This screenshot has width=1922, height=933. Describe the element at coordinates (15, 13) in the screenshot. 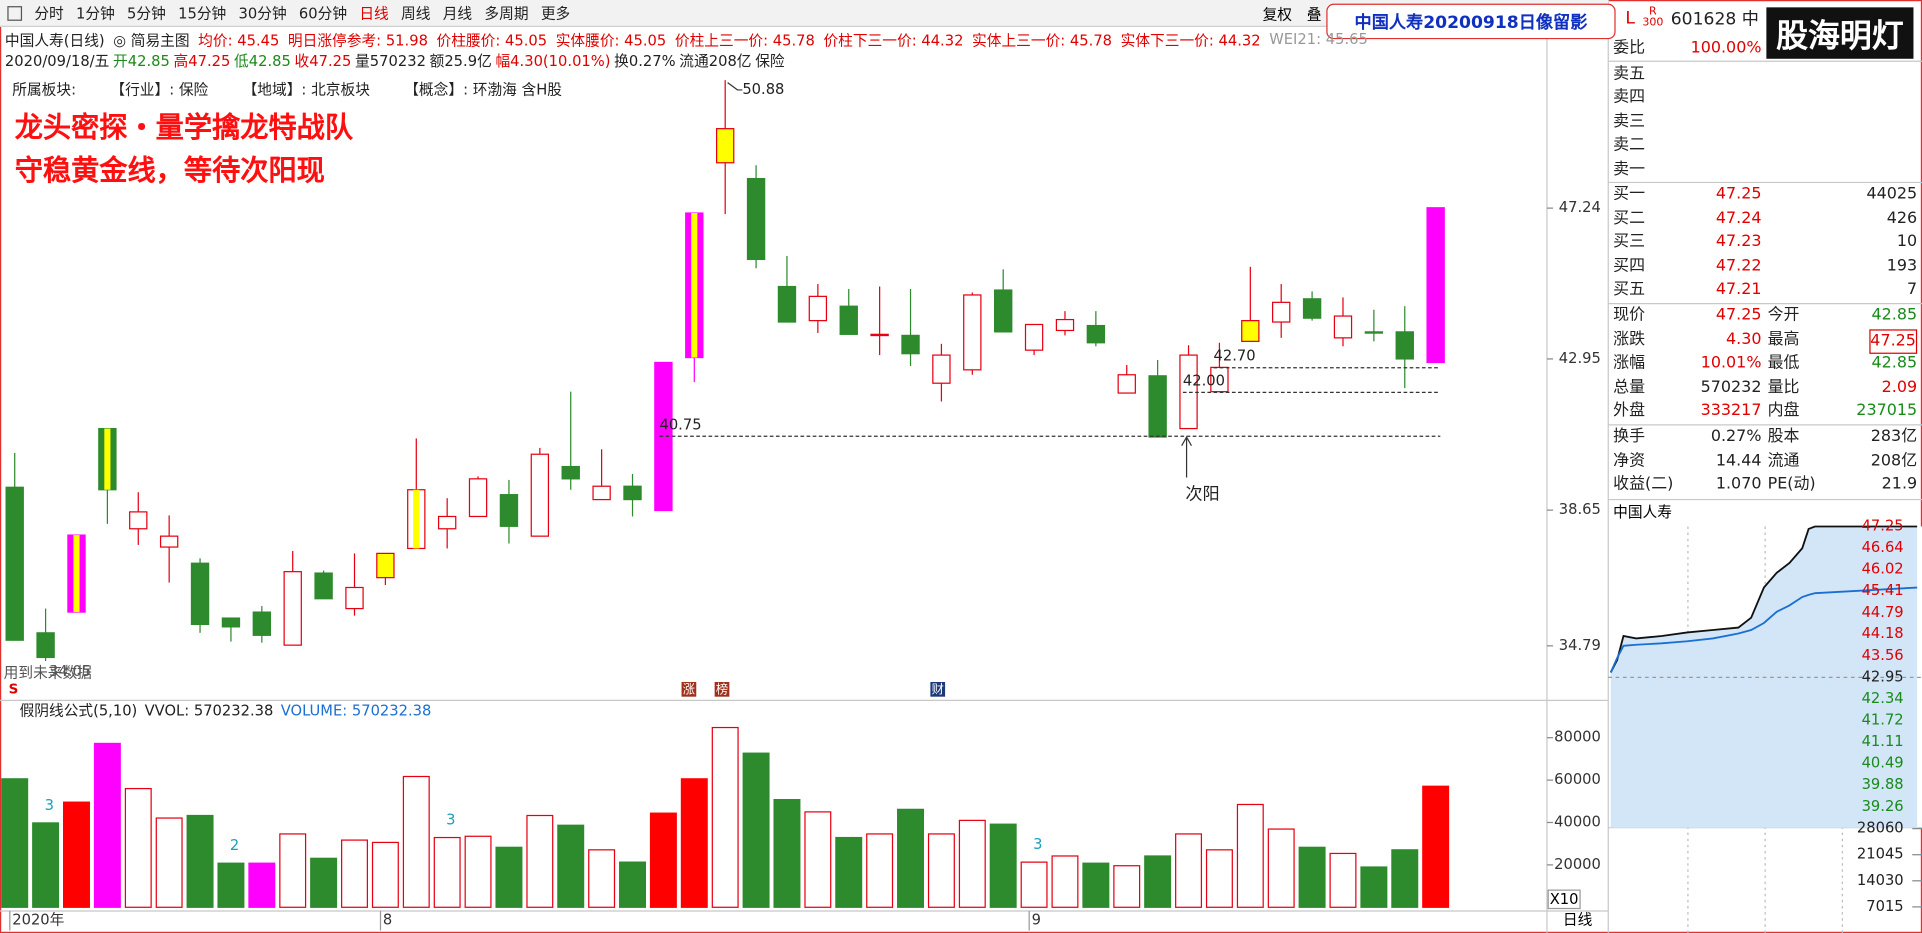

I see `toolbar-icon` at that location.